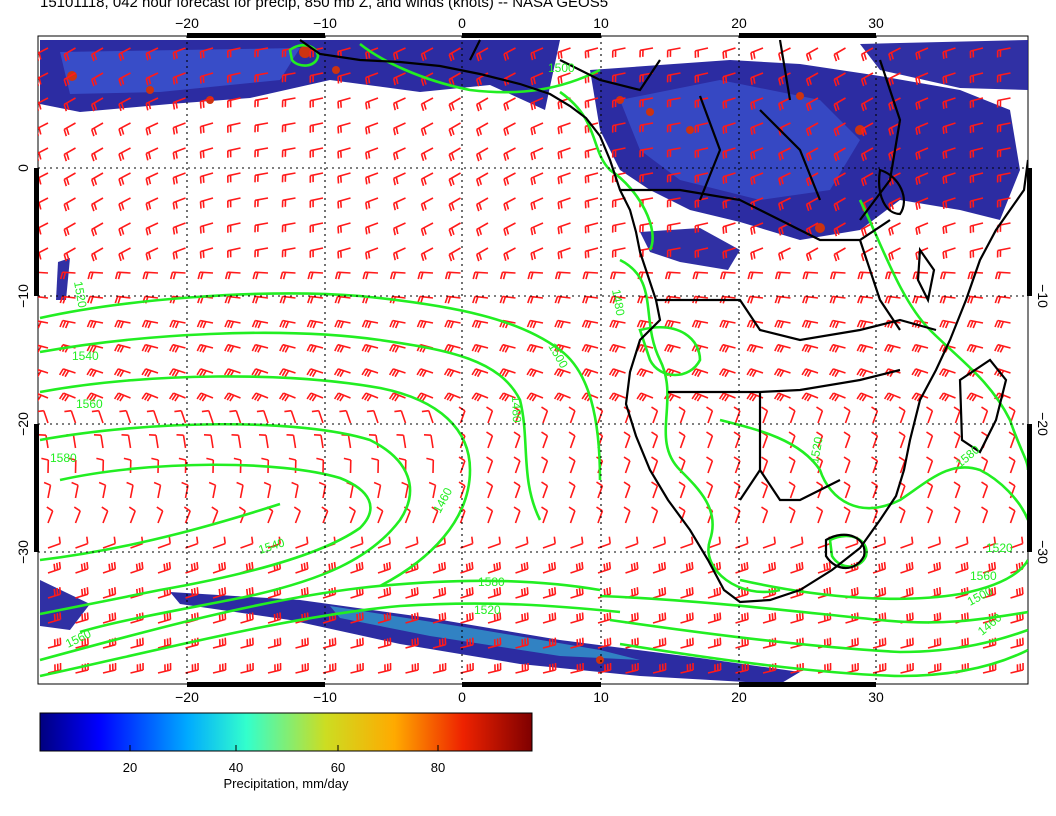 The width and height of the screenshot is (1056, 816). What do you see at coordinates (85, 356) in the screenshot?
I see `contour-label: 1540` at bounding box center [85, 356].